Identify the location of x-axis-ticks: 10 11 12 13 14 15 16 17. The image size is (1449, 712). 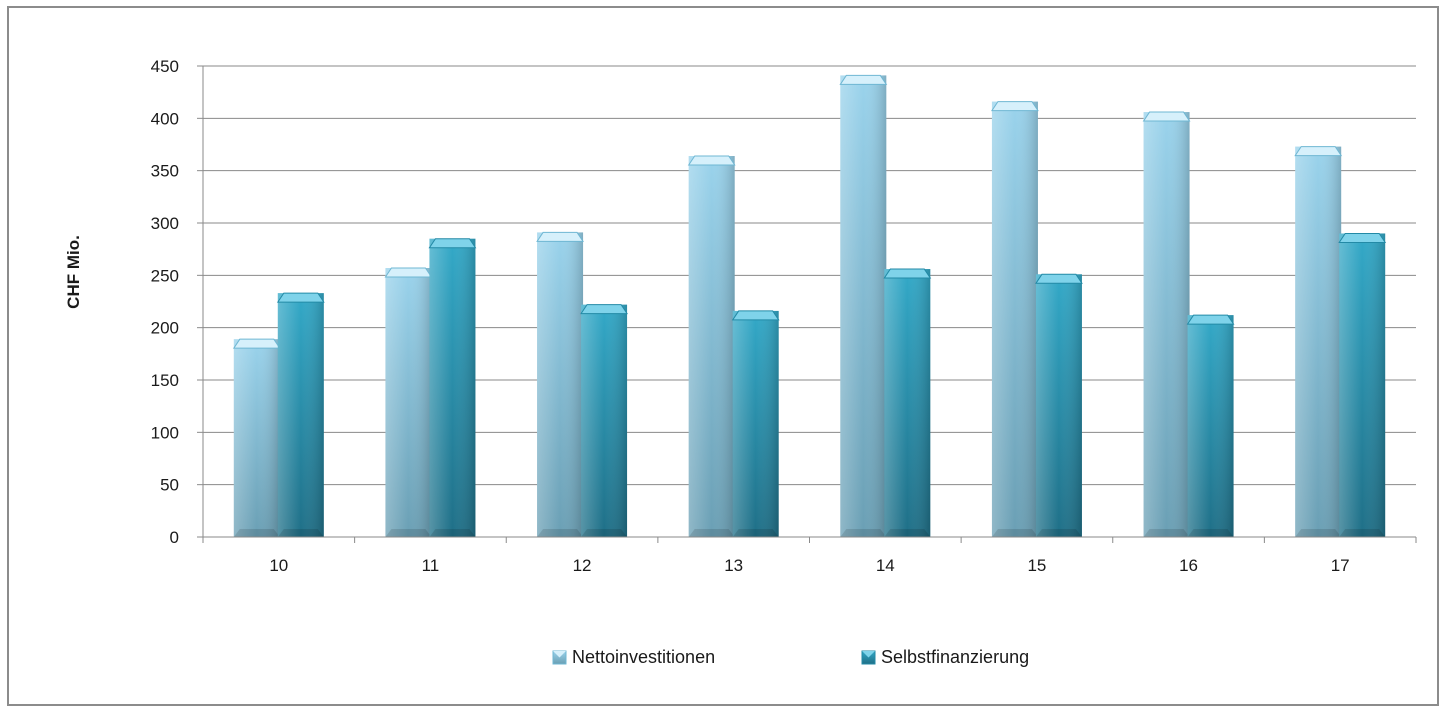
(809, 556).